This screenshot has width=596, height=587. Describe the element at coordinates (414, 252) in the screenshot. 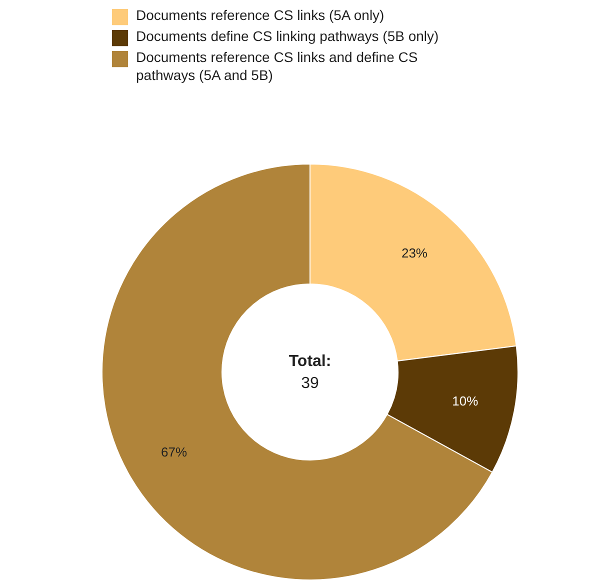

I see `data-label: 23%` at that location.